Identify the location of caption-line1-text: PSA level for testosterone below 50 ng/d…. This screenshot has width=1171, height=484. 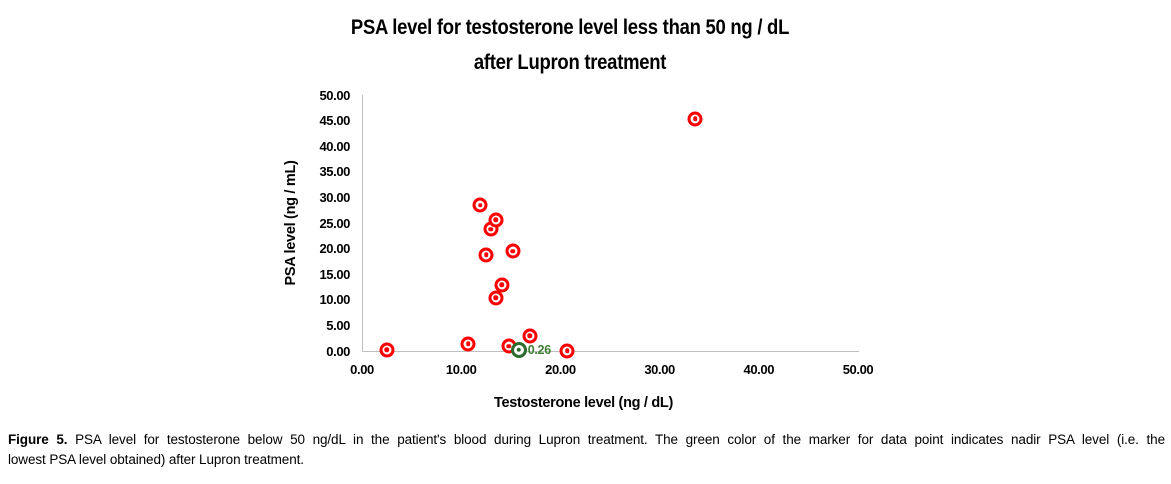
(620, 439).